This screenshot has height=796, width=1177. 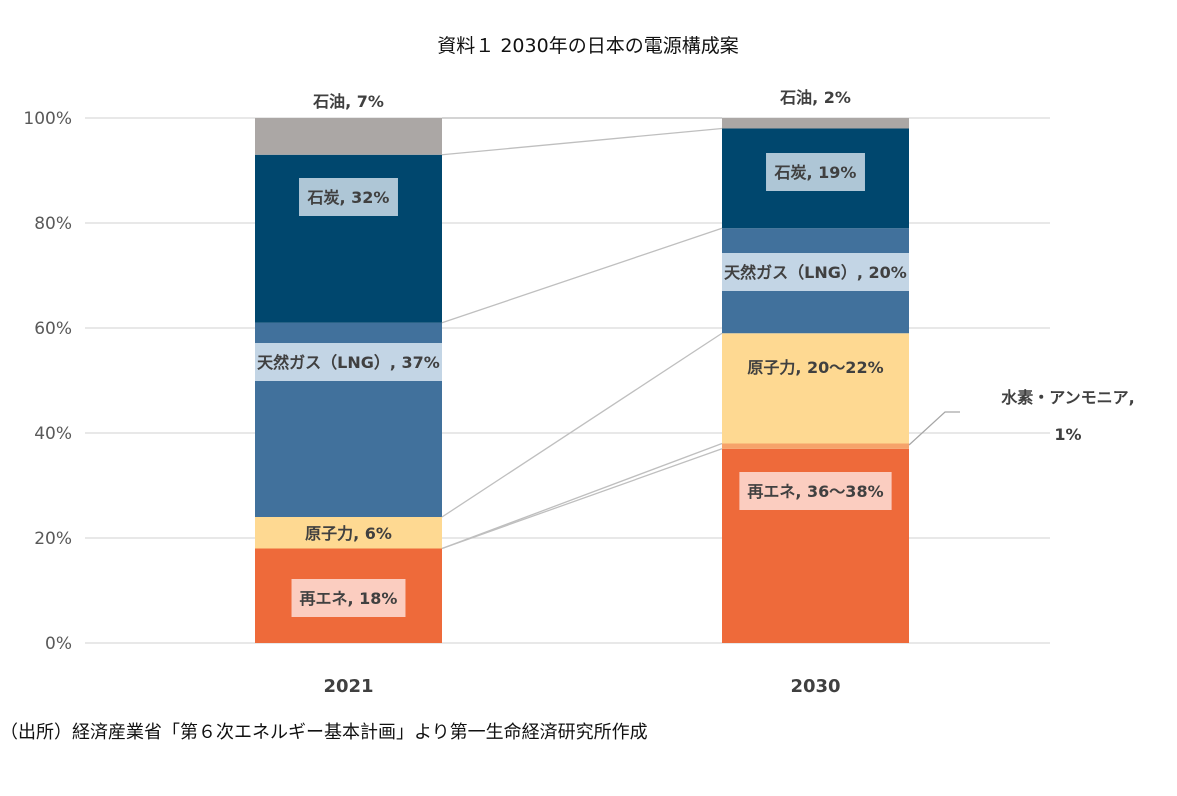 What do you see at coordinates (348, 686) in the screenshot?
I see `x-category-label: 2021` at bounding box center [348, 686].